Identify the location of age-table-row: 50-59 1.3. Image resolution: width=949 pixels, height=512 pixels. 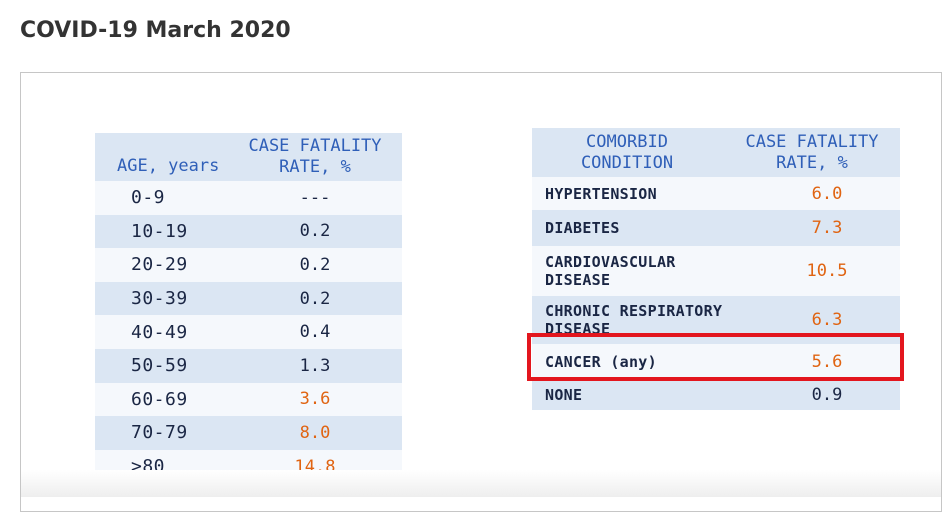
(248, 366).